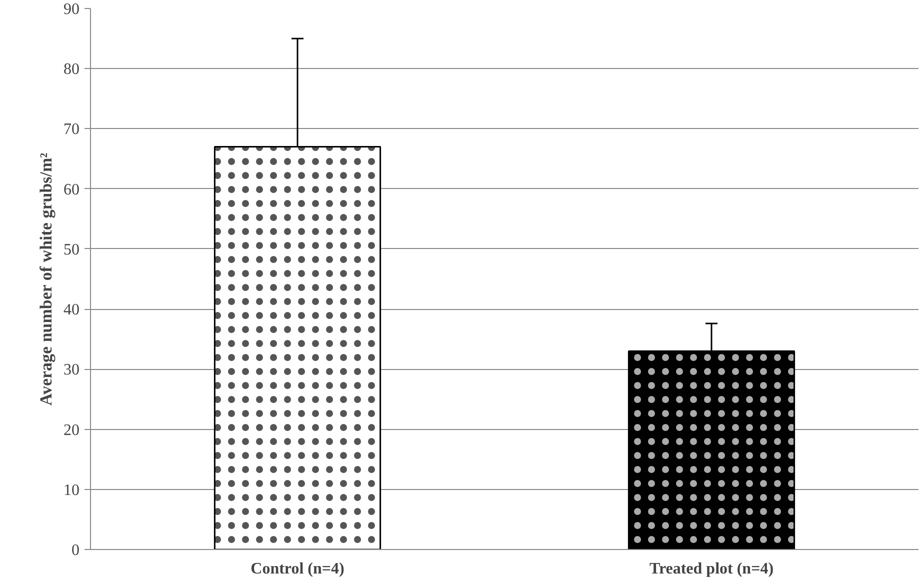  Describe the element at coordinates (46, 279) in the screenshot. I see `y-axis-title: Average number of white grubs/m²` at that location.